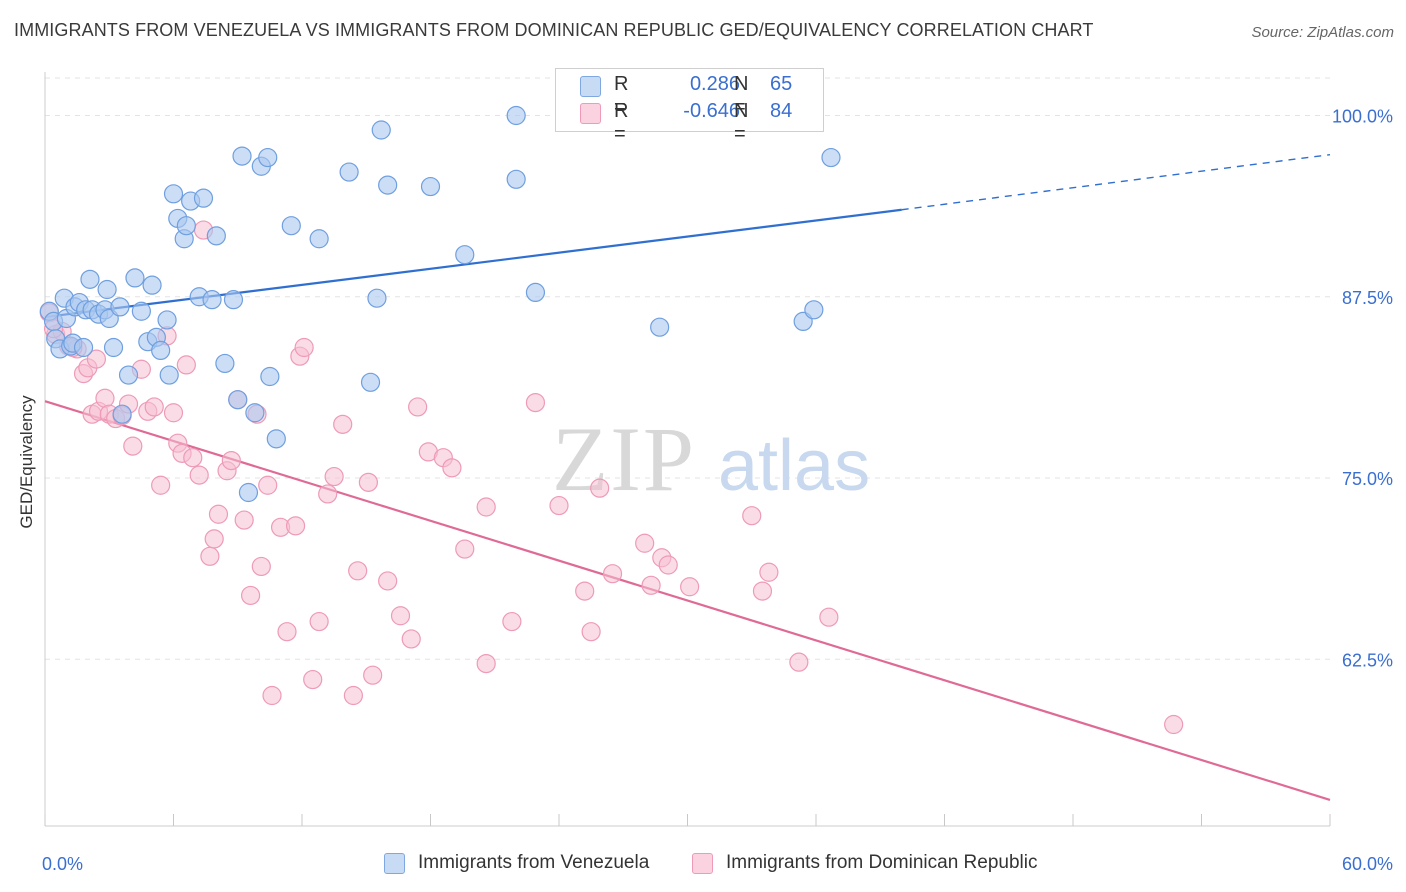 This screenshot has width=1406, height=892. What do you see at coordinates (741, 122) in the screenshot?
I see `legend-n-label: N =` at bounding box center [741, 122].